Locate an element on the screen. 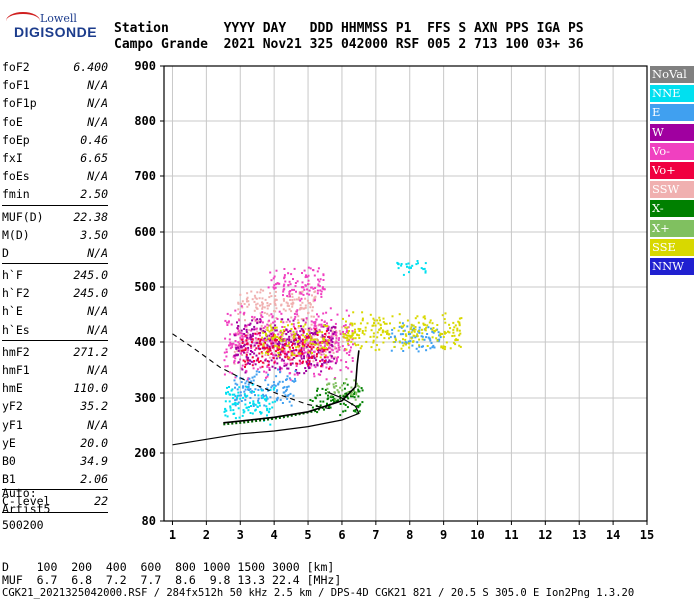  logo-arc-icon is located at coordinates (23, 21).